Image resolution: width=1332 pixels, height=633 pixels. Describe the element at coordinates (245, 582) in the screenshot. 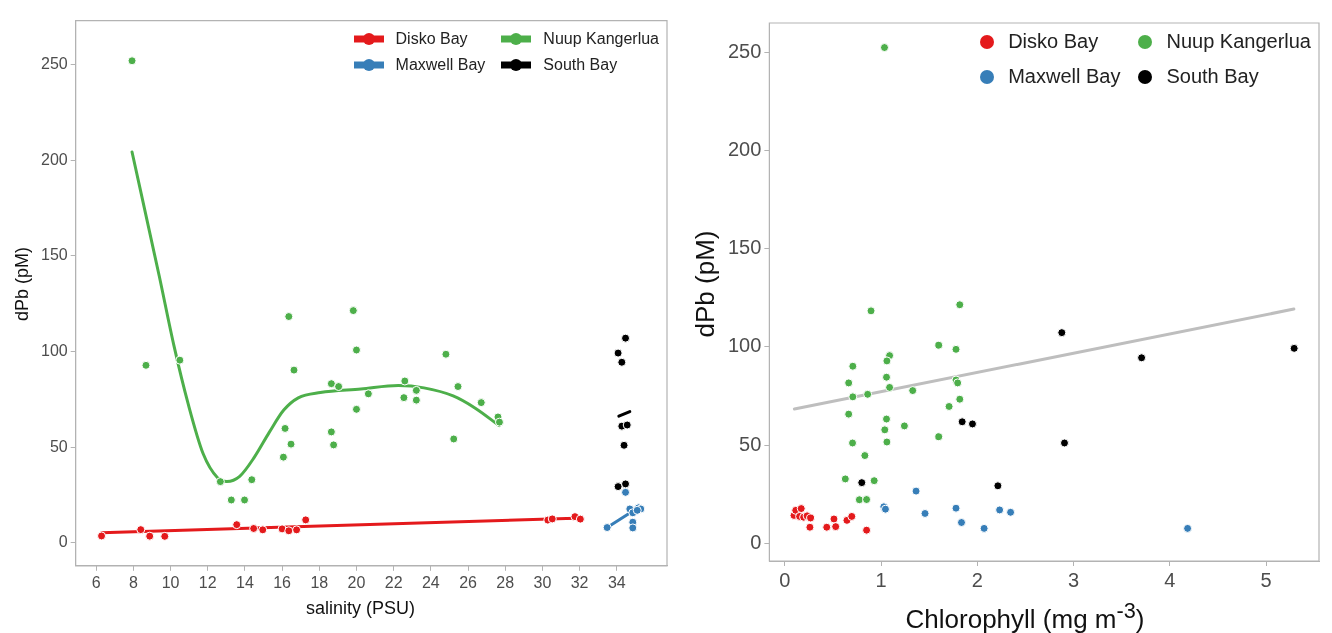

I see `x-tick-label: 14` at that location.